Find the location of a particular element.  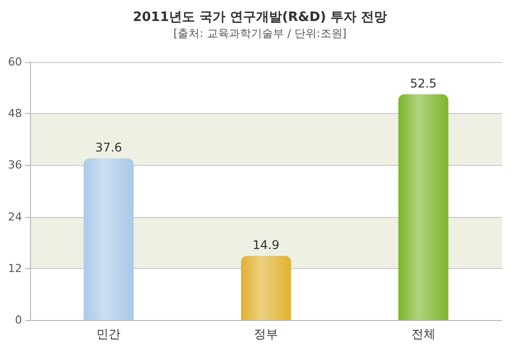

y-tick-label: 60 is located at coordinates (15, 62).